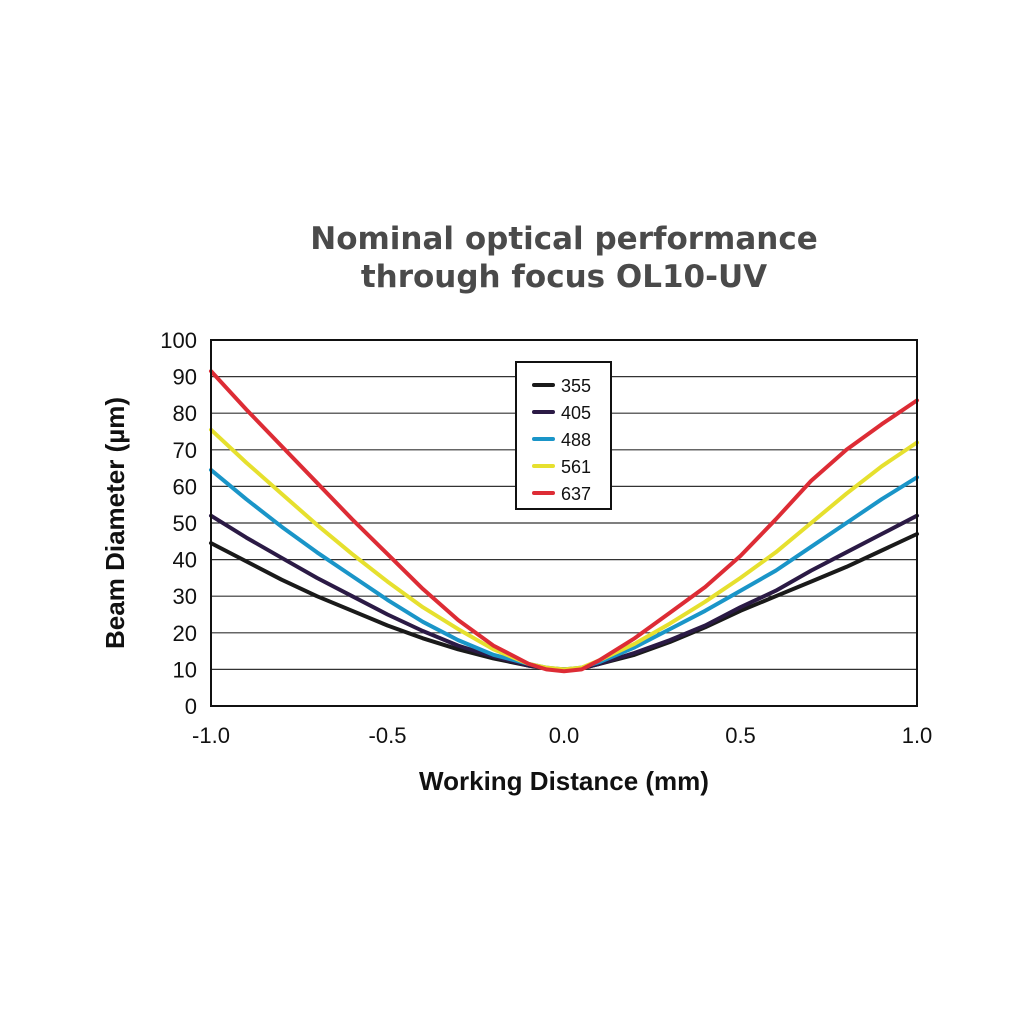 Image resolution: width=1024 pixels, height=1024 pixels. I want to click on y-tick-label: 50, so click(185, 523).